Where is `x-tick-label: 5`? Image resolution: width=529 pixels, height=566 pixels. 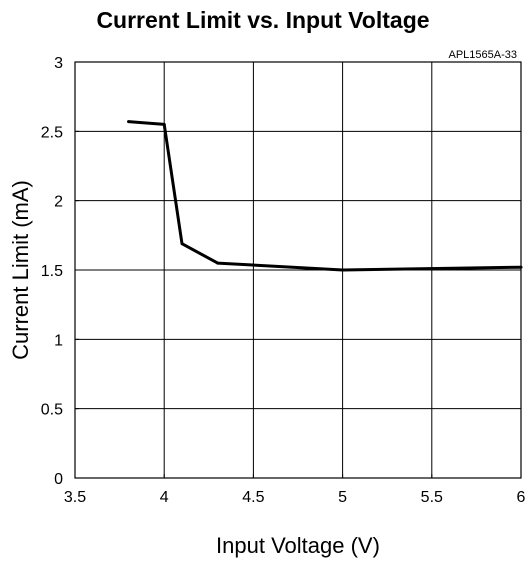 x-tick-label: 5 is located at coordinates (342, 497).